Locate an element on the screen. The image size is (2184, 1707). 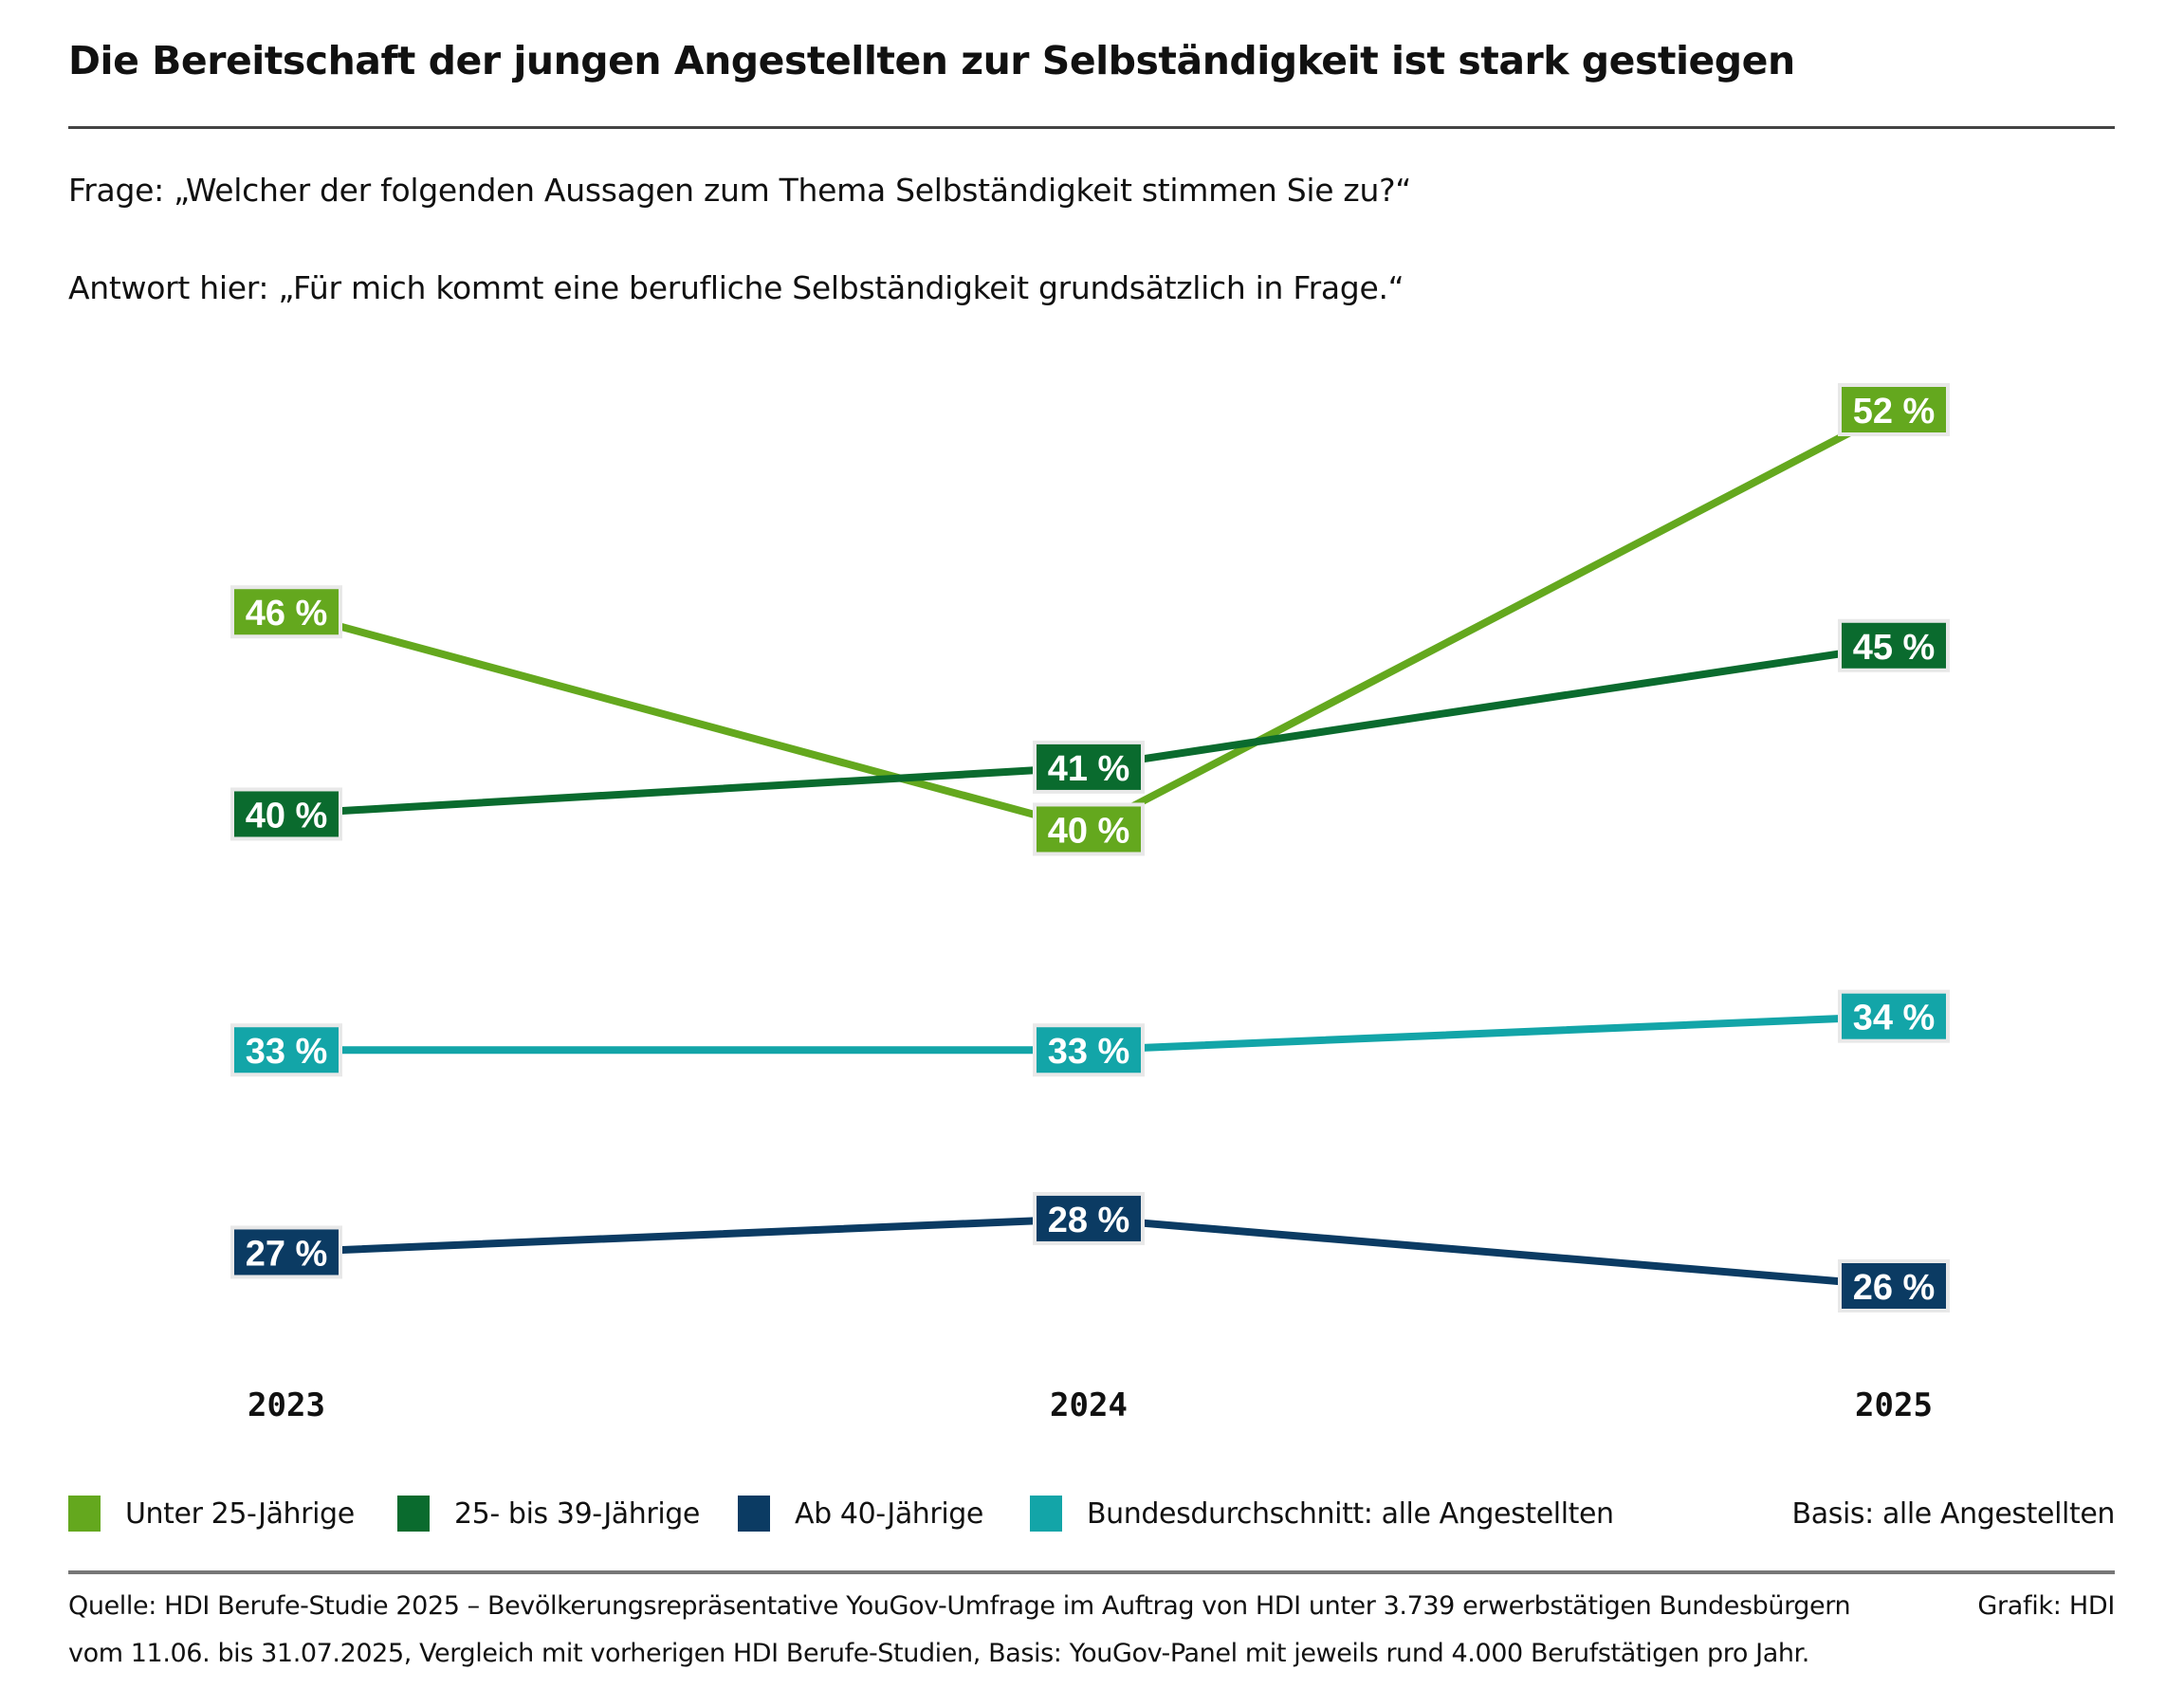
data-label: 46 % is located at coordinates (286, 612).